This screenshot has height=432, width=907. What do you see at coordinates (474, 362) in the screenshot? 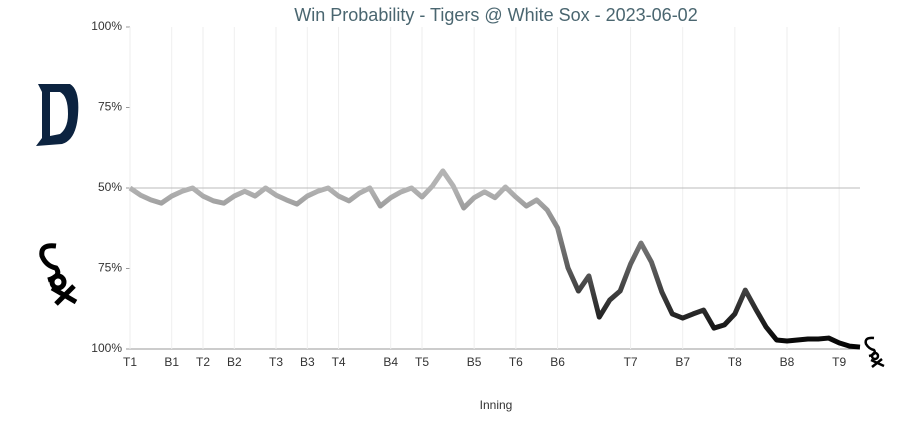
I see `x-tick-label: B5` at bounding box center [474, 362].